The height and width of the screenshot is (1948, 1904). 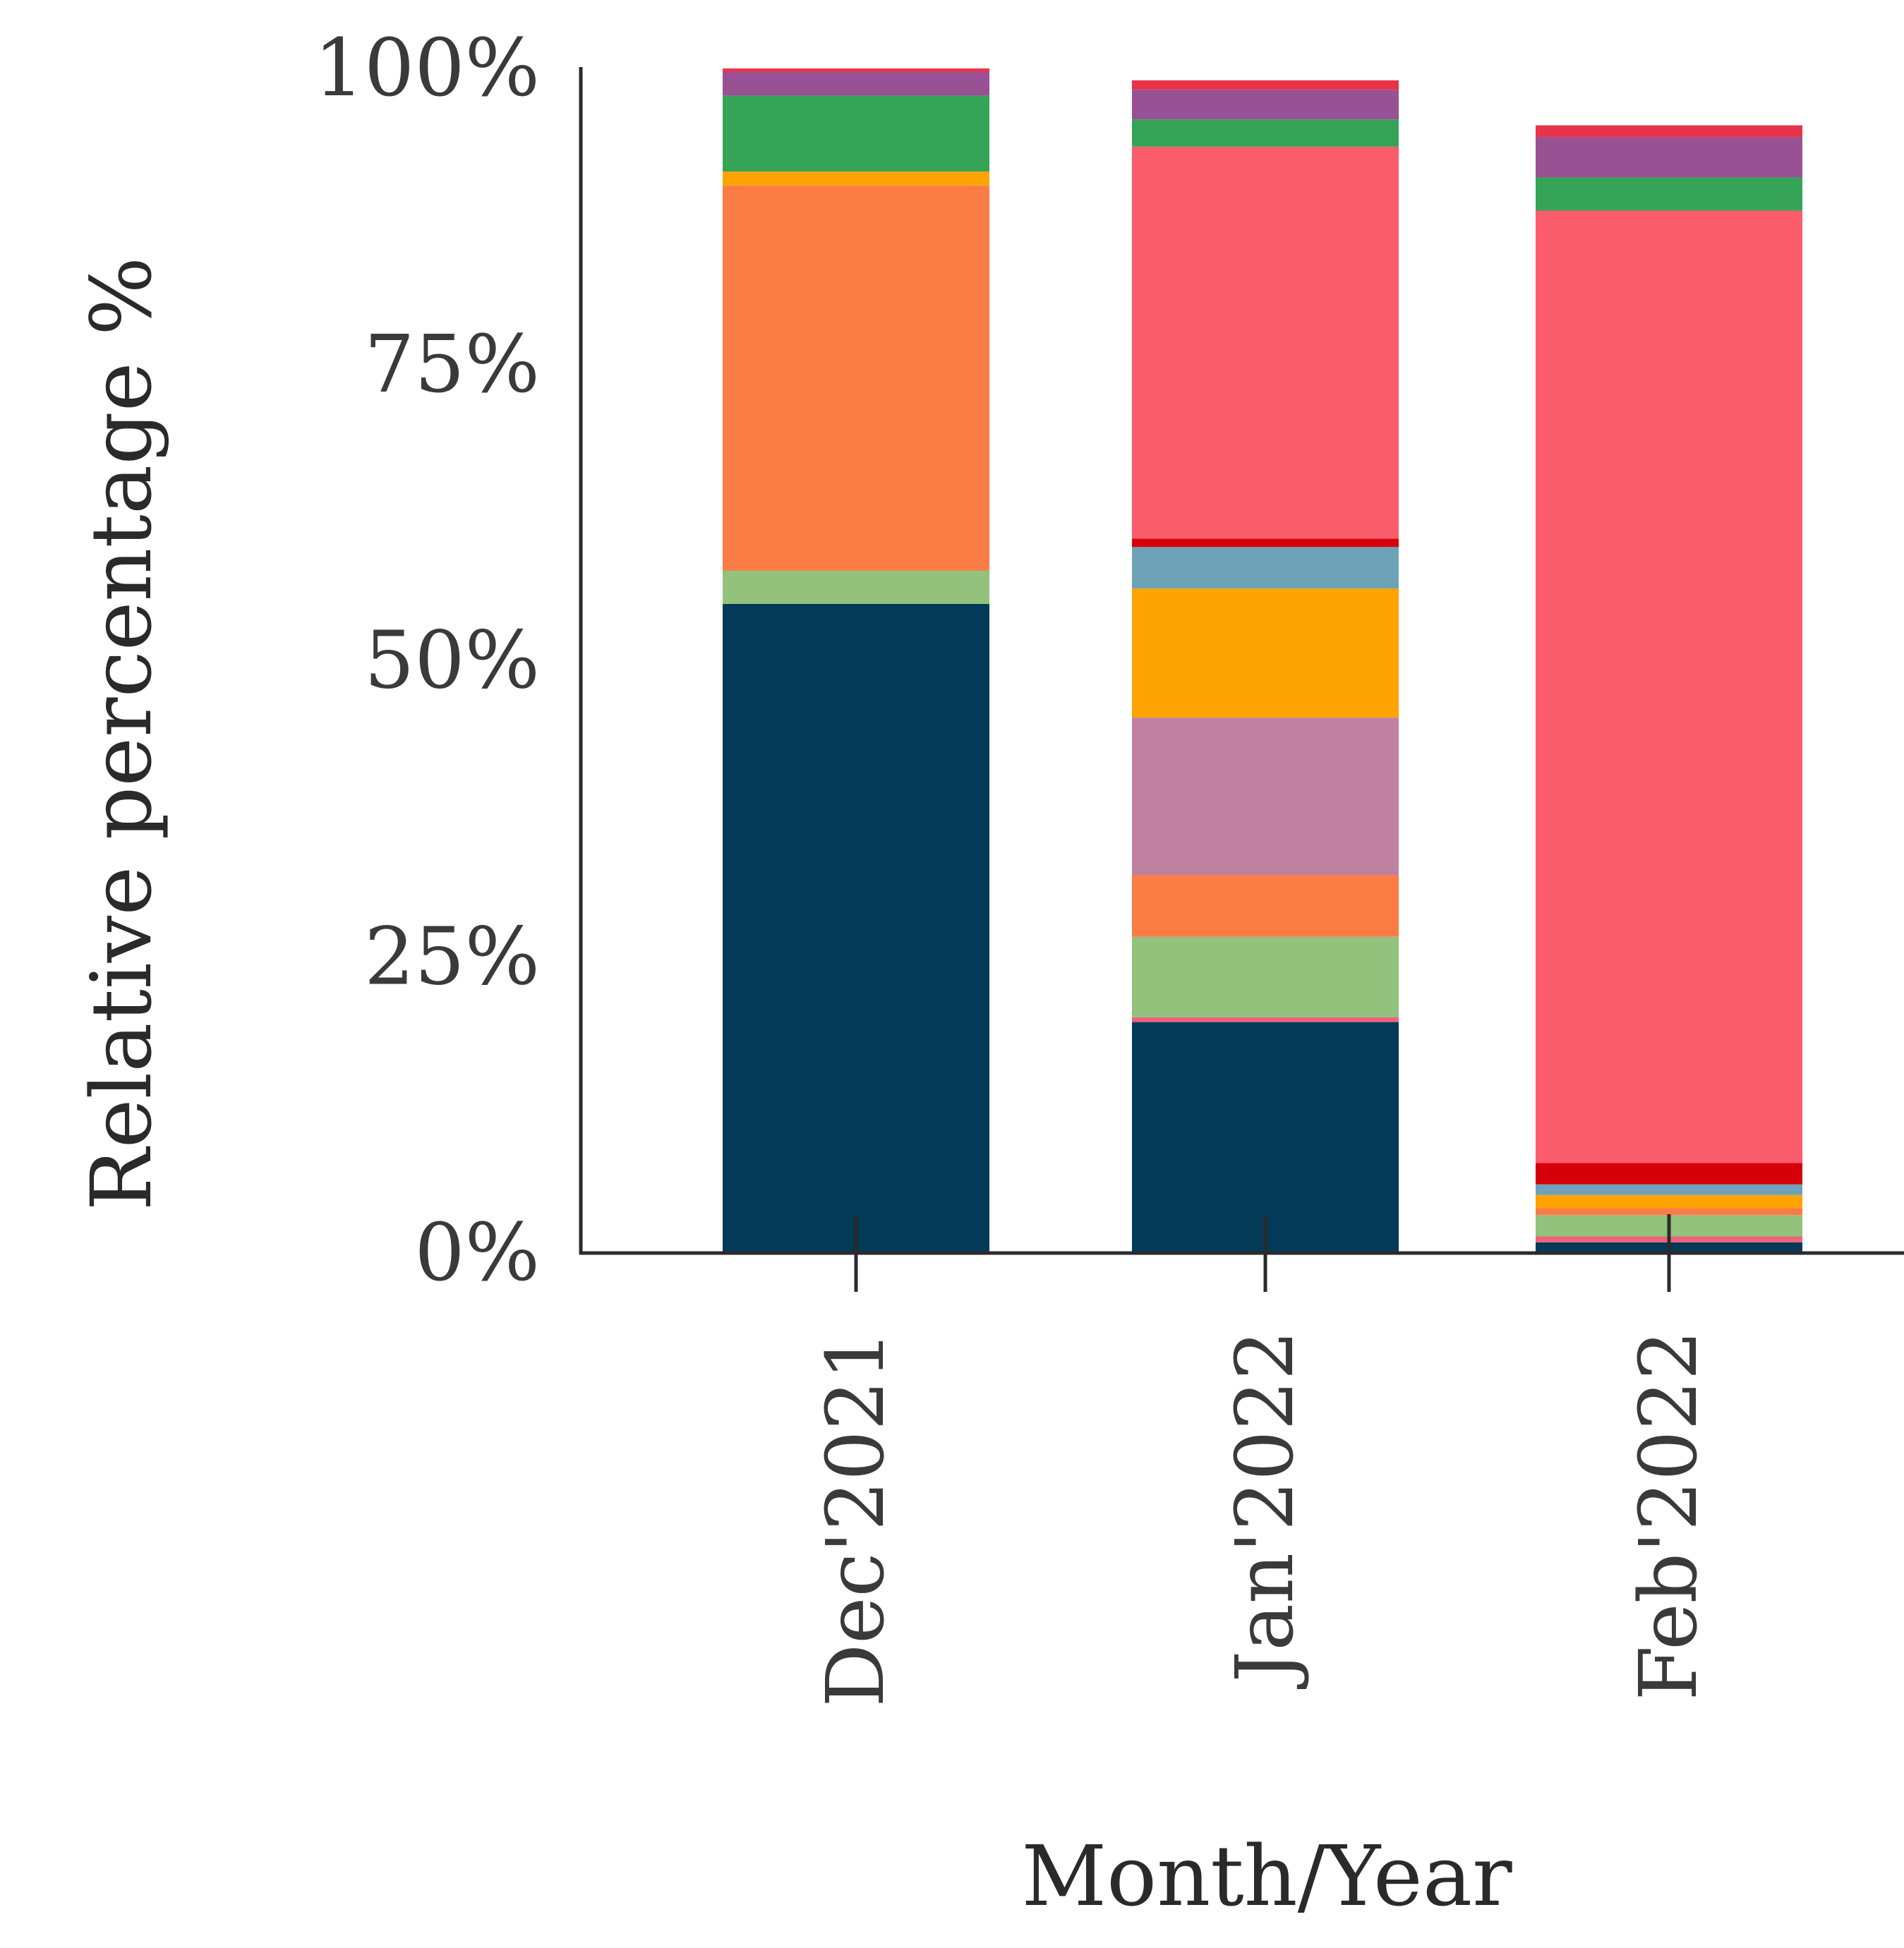 What do you see at coordinates (856, 1518) in the screenshot?
I see `x-tick-label-1: Dec'2021` at bounding box center [856, 1518].